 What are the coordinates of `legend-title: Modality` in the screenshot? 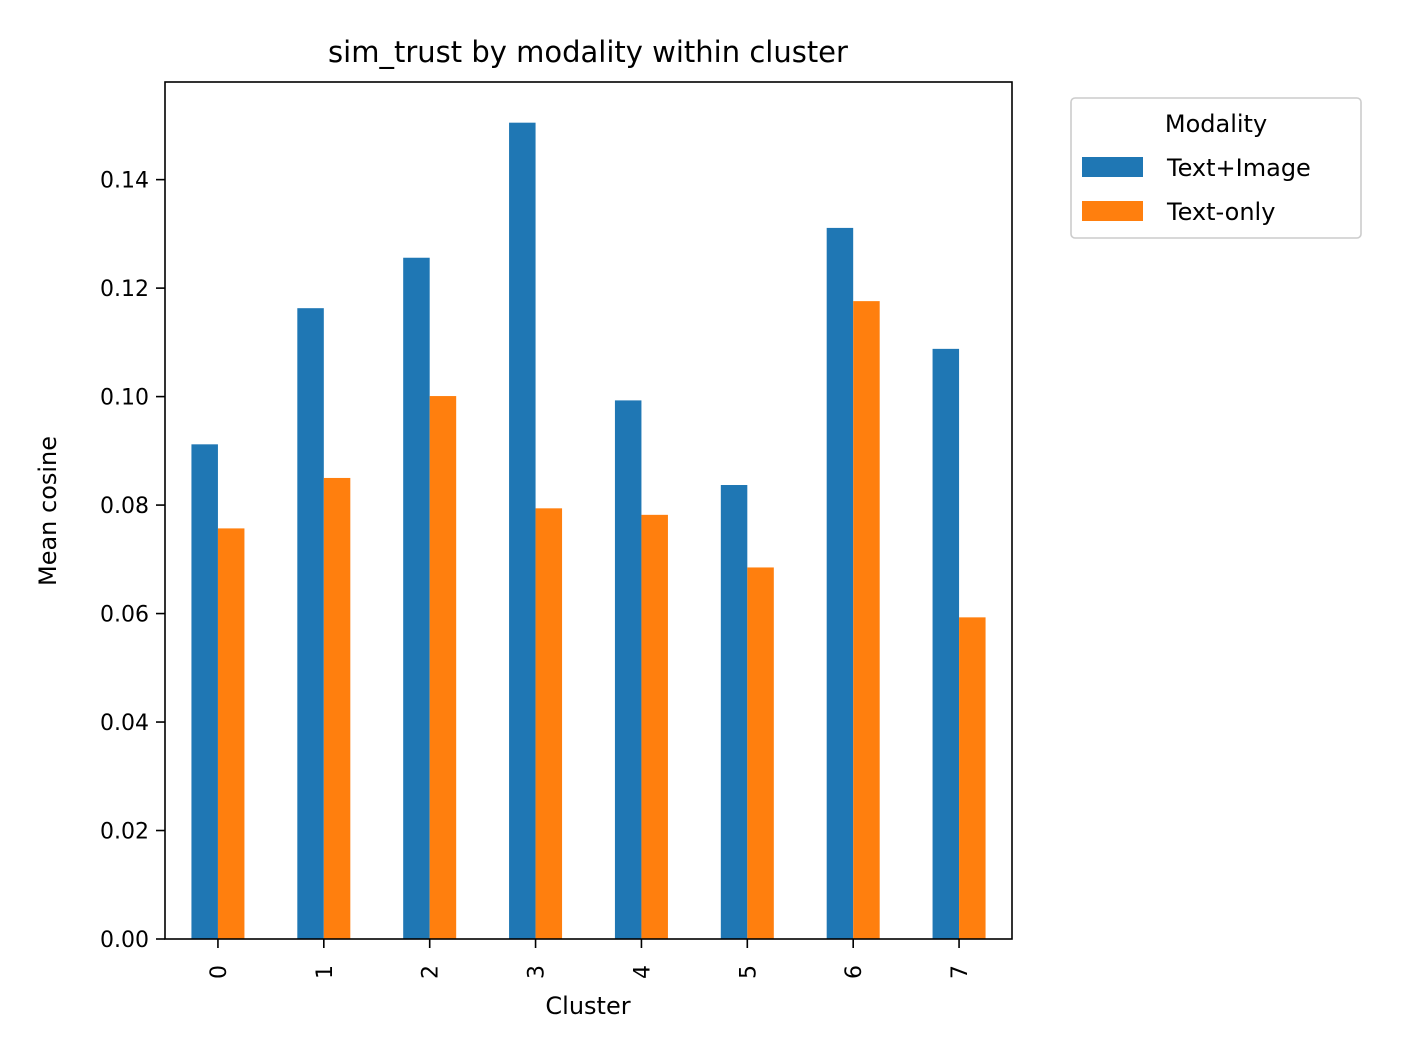 It's located at (1216, 124).